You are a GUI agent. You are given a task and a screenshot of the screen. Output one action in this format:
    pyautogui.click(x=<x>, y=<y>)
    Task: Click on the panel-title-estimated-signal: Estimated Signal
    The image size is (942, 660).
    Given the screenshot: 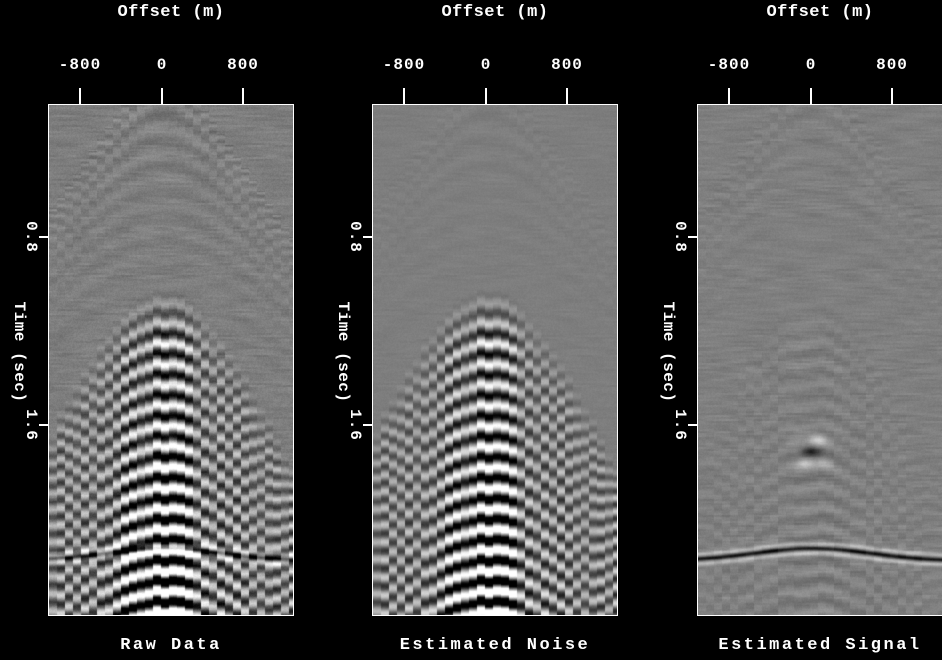 What is the action you would take?
    pyautogui.click(x=820, y=645)
    